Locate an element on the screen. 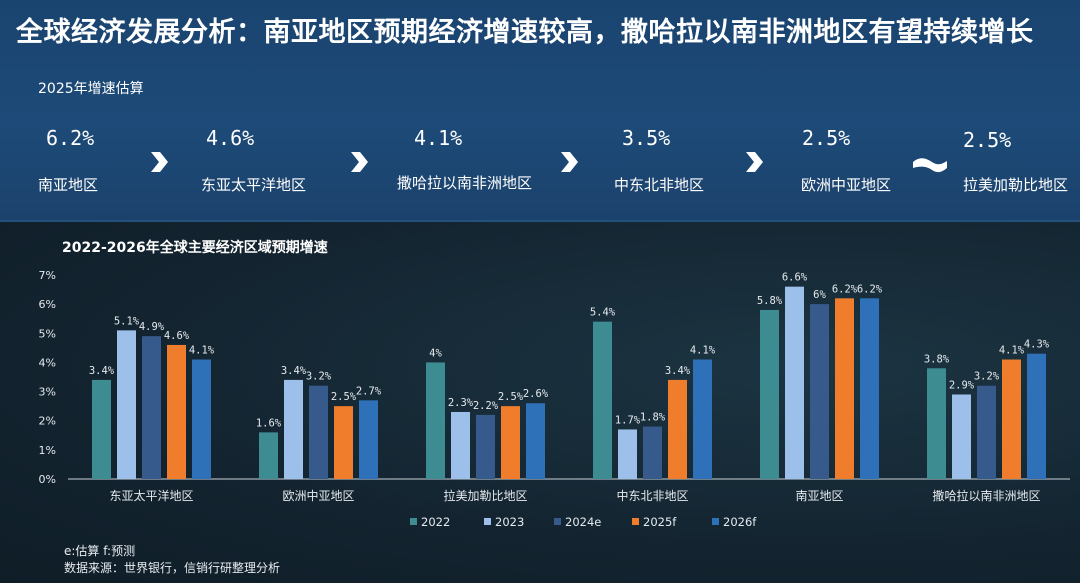 This screenshot has height=583, width=1080. estimate-note: e:估算 f:预测 is located at coordinates (100, 551).